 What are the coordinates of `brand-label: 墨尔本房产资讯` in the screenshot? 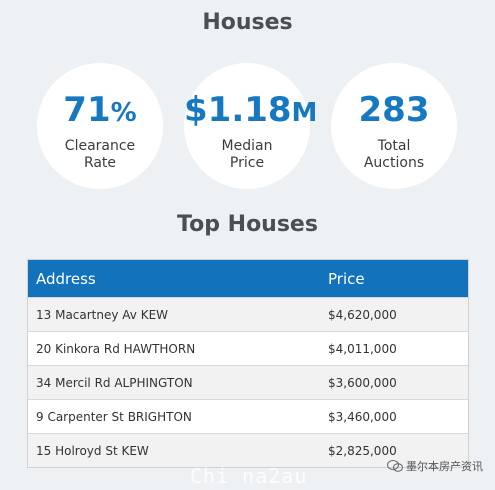 It's located at (444, 466).